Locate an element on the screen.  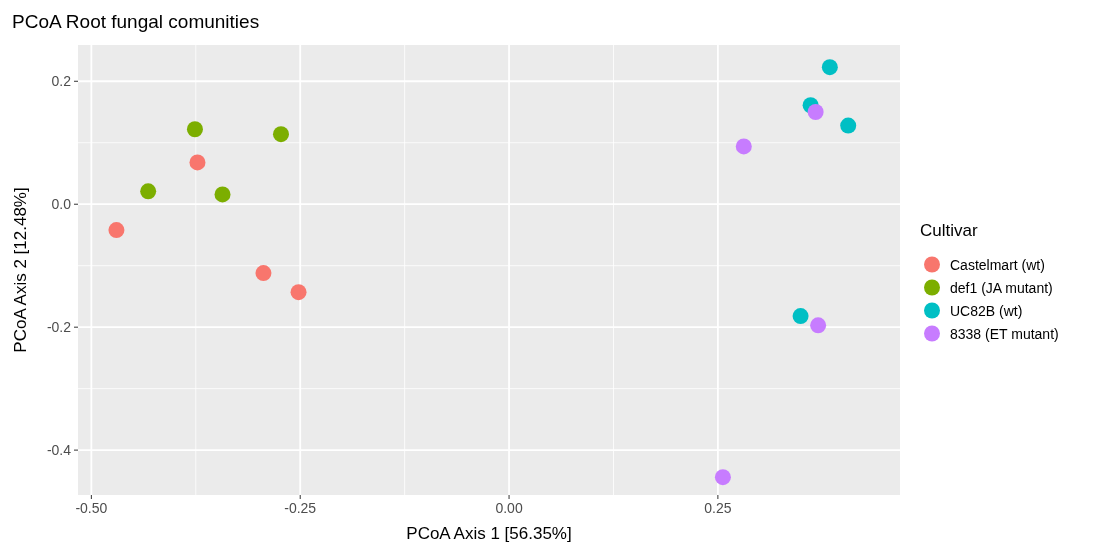
legend-label: 8338 (ET mutant) is located at coordinates (1004, 333).